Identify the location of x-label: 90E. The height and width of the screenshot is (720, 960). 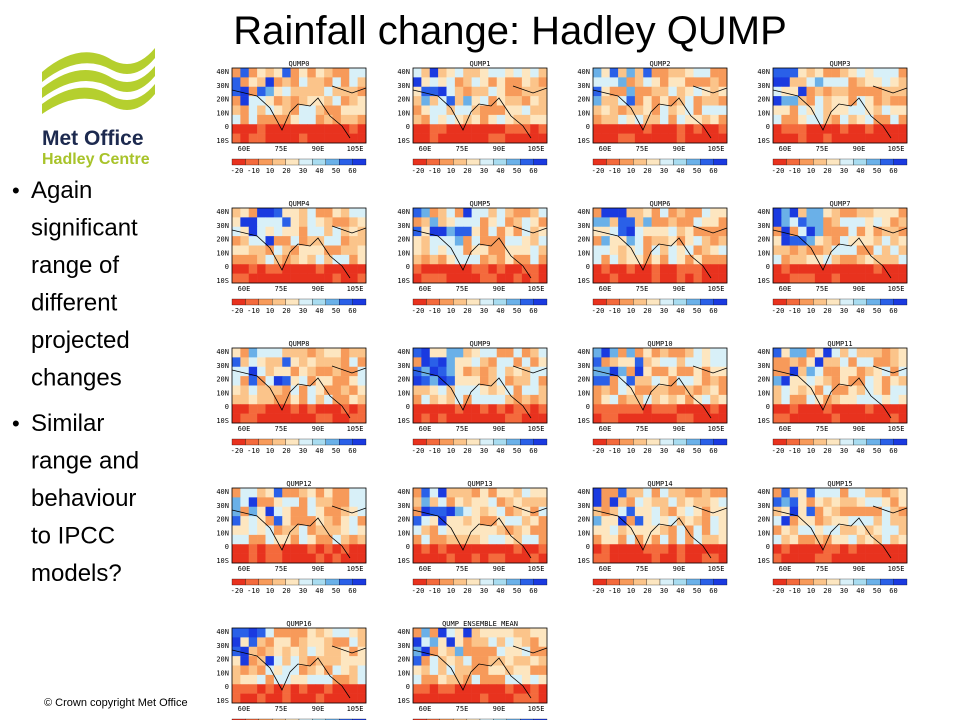
(499, 569).